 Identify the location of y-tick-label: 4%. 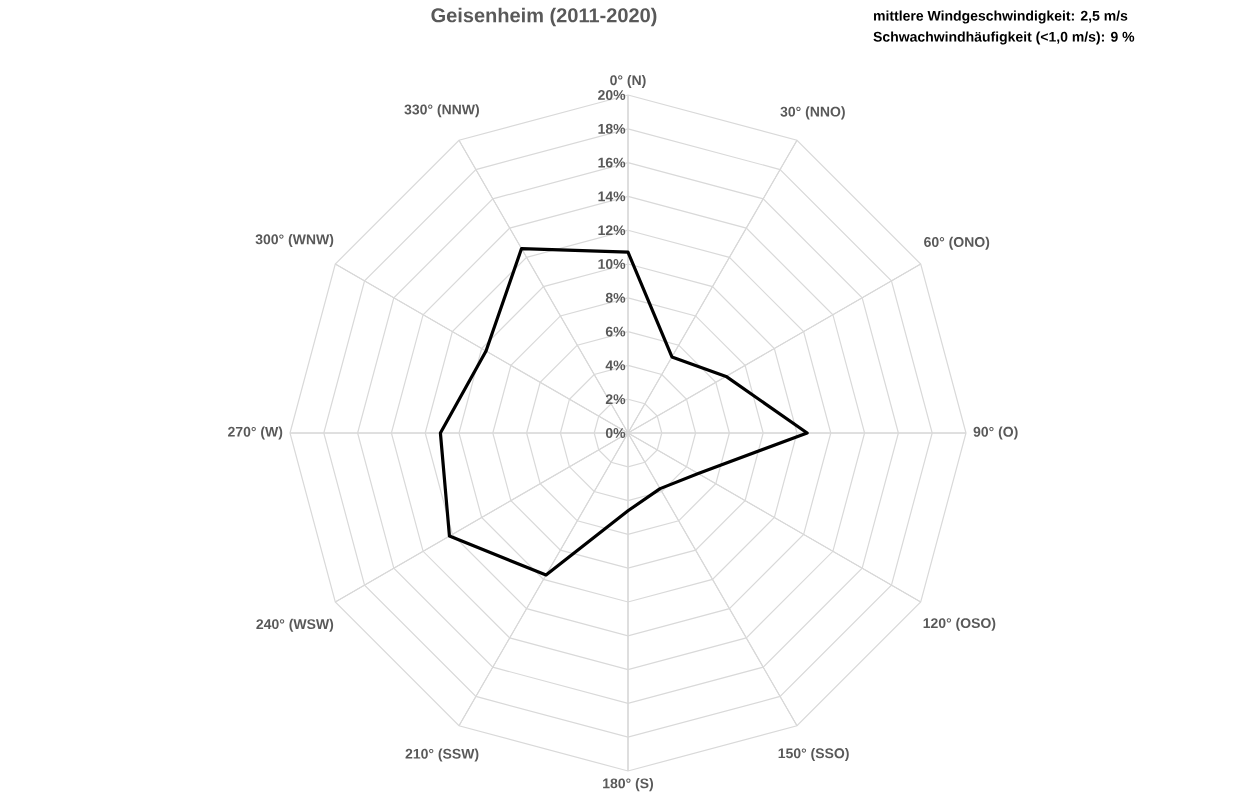
(615, 365).